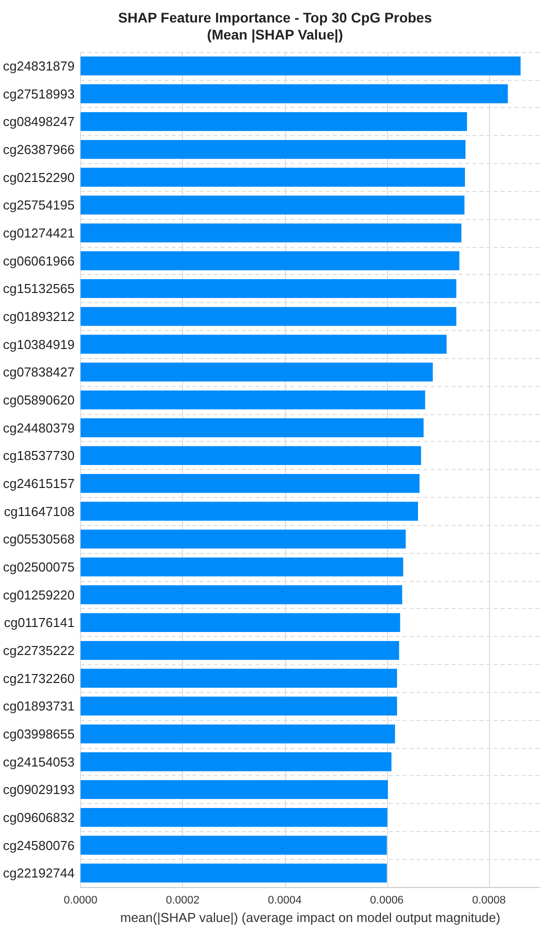  What do you see at coordinates (38, 566) in the screenshot?
I see `y-tick-label: cg02500075` at bounding box center [38, 566].